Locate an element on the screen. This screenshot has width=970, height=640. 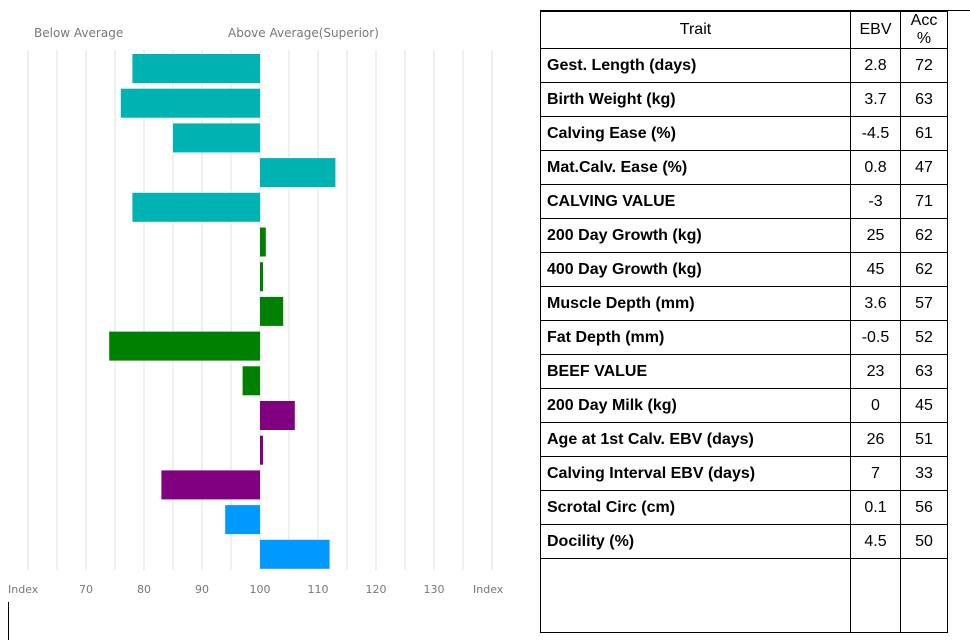
ebv-cell: 4.5 is located at coordinates (875, 541).